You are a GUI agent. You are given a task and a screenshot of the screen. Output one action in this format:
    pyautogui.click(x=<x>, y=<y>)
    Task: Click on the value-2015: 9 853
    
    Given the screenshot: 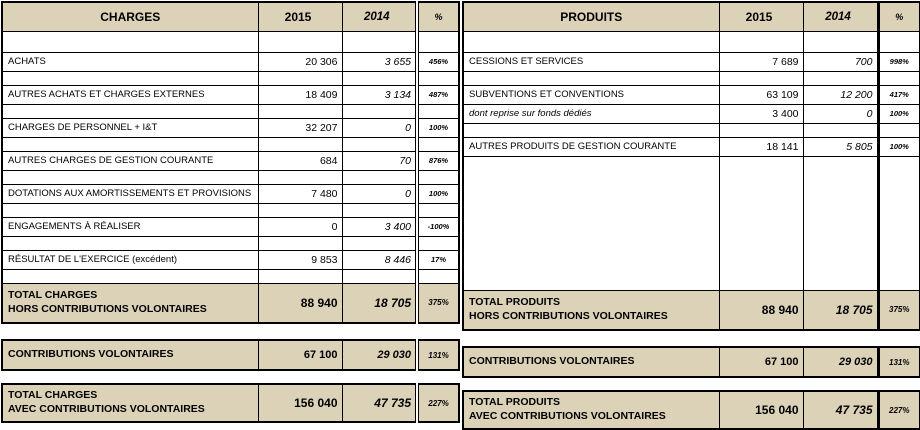 What is the action you would take?
    pyautogui.click(x=300, y=259)
    